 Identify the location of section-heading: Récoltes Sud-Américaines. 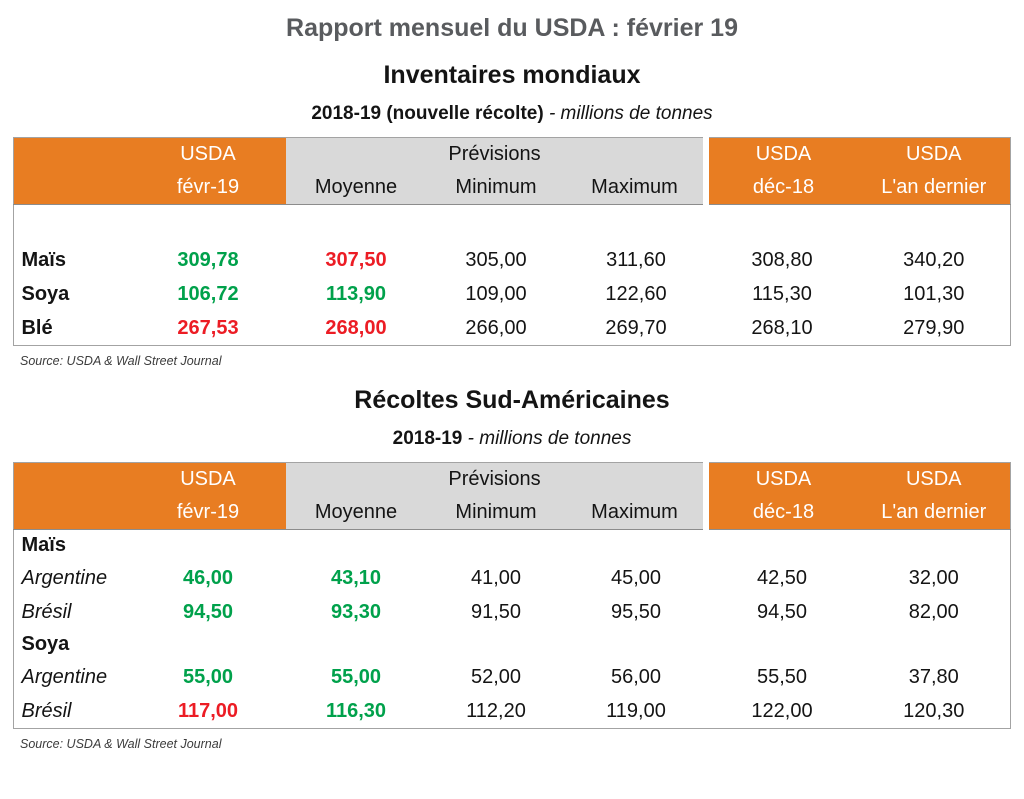
(512, 400).